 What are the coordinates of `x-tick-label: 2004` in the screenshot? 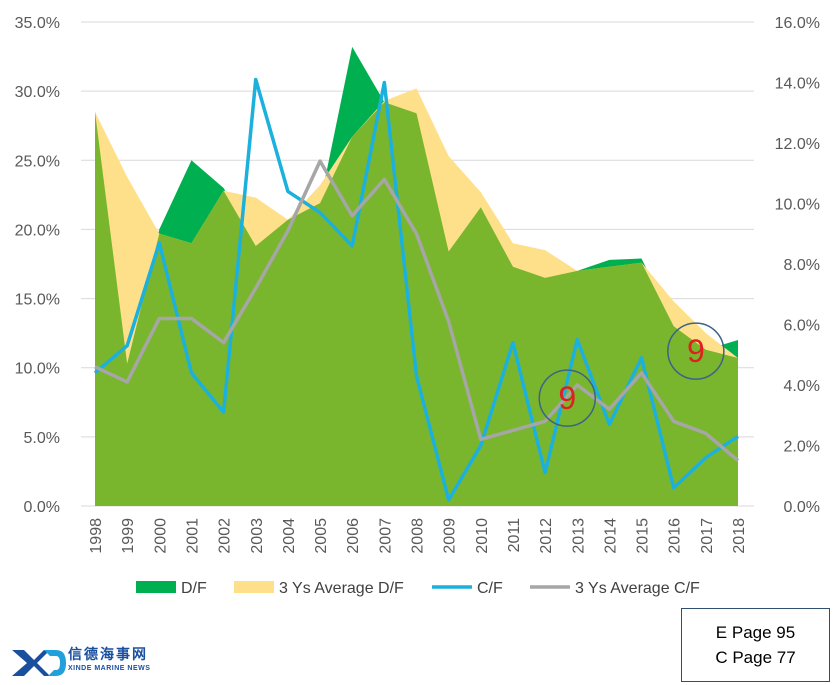 It's located at (289, 536).